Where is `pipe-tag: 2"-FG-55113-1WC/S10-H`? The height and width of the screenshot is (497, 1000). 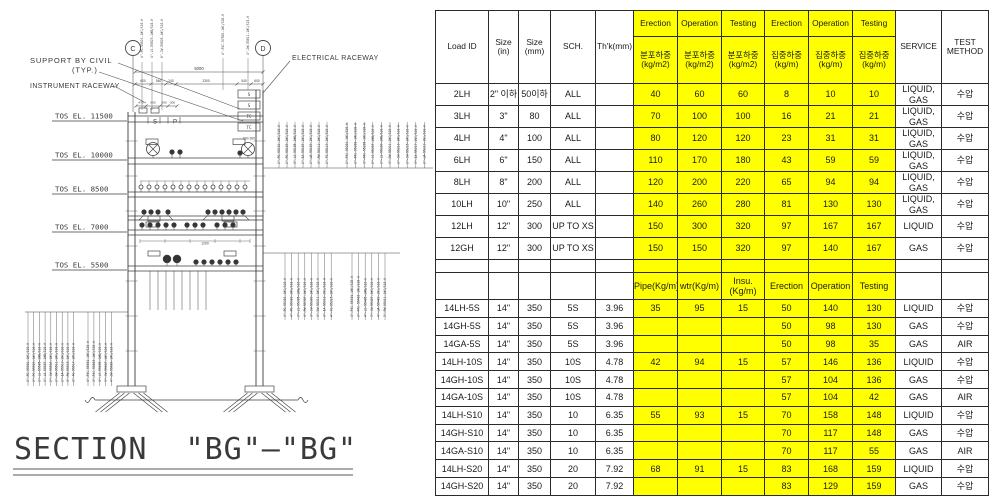
pipe-tag: 2"-FG-55113-1WC/S10-H is located at coordinates (327, 144).